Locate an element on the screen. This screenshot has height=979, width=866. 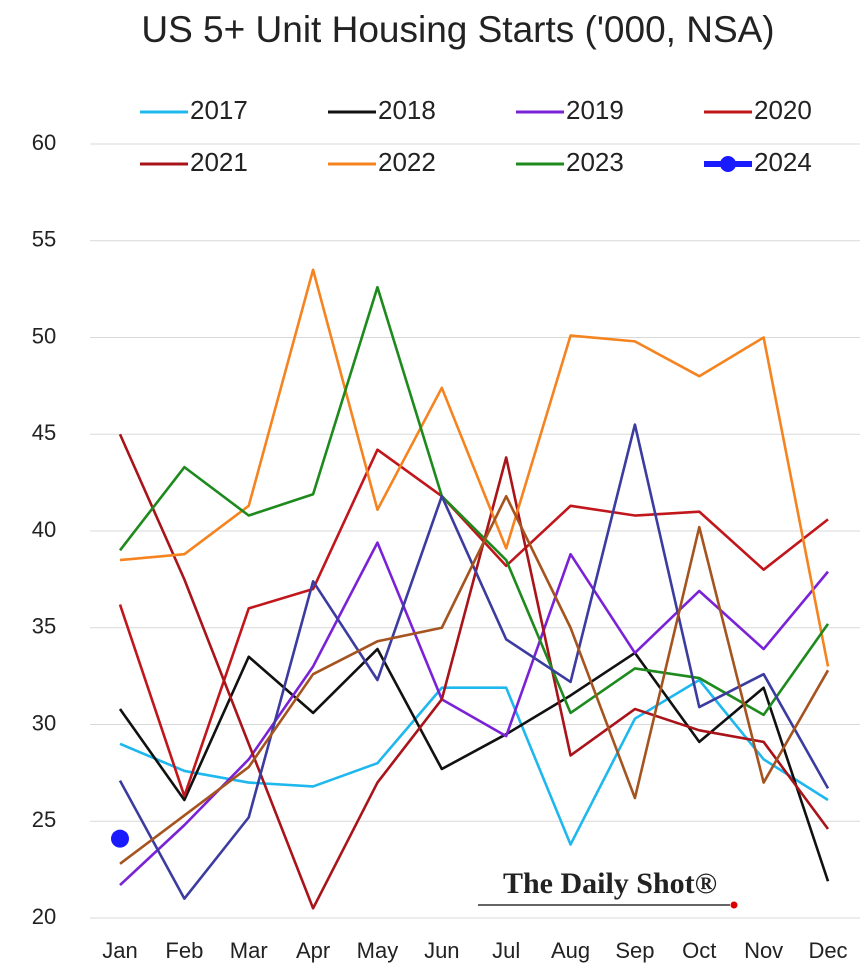
x-tick-label: May is located at coordinates (378, 950).